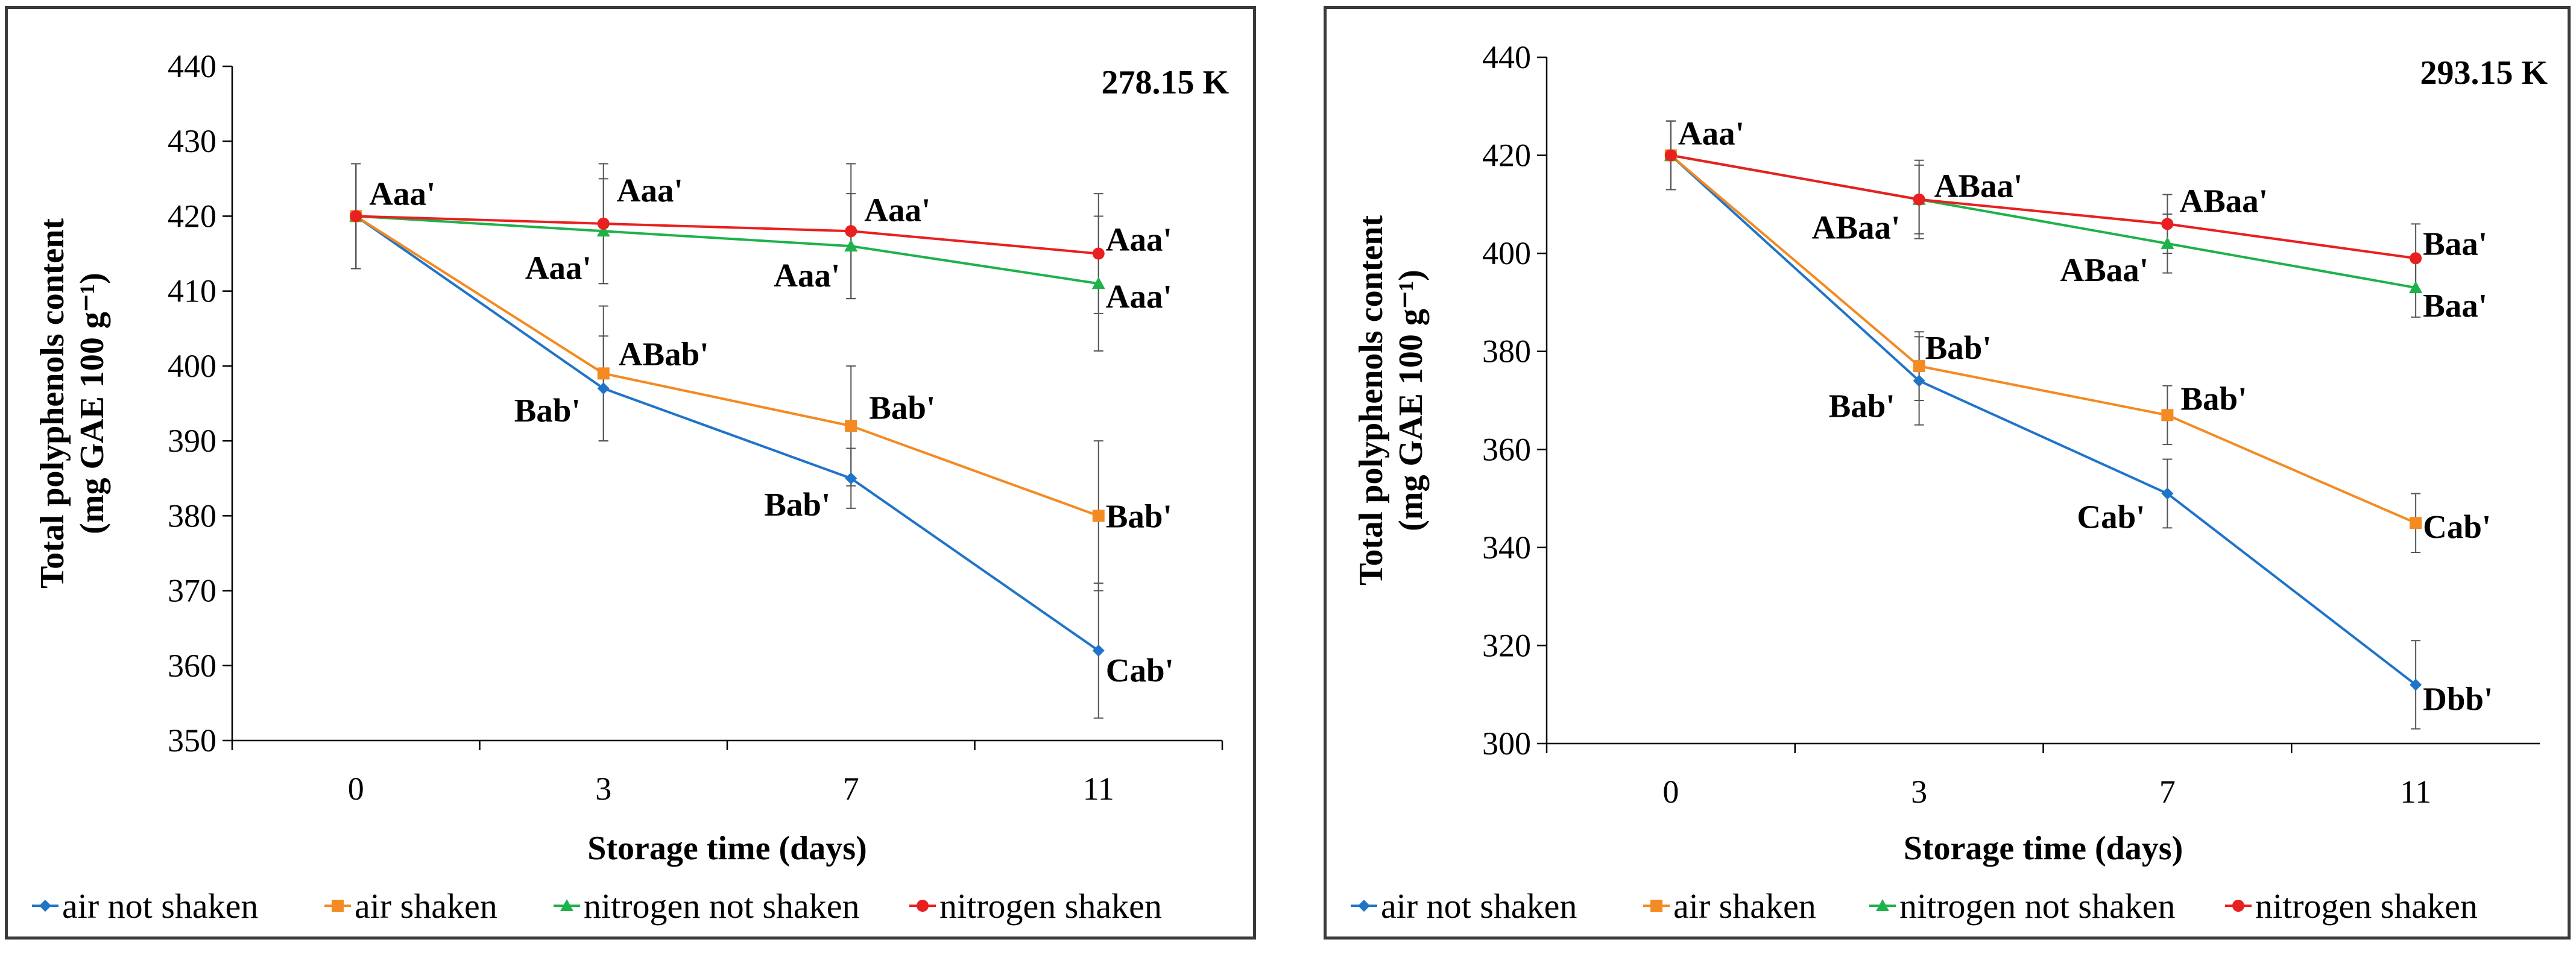  What do you see at coordinates (1479, 906) in the screenshot?
I see `legend-label: air not shaken` at bounding box center [1479, 906].